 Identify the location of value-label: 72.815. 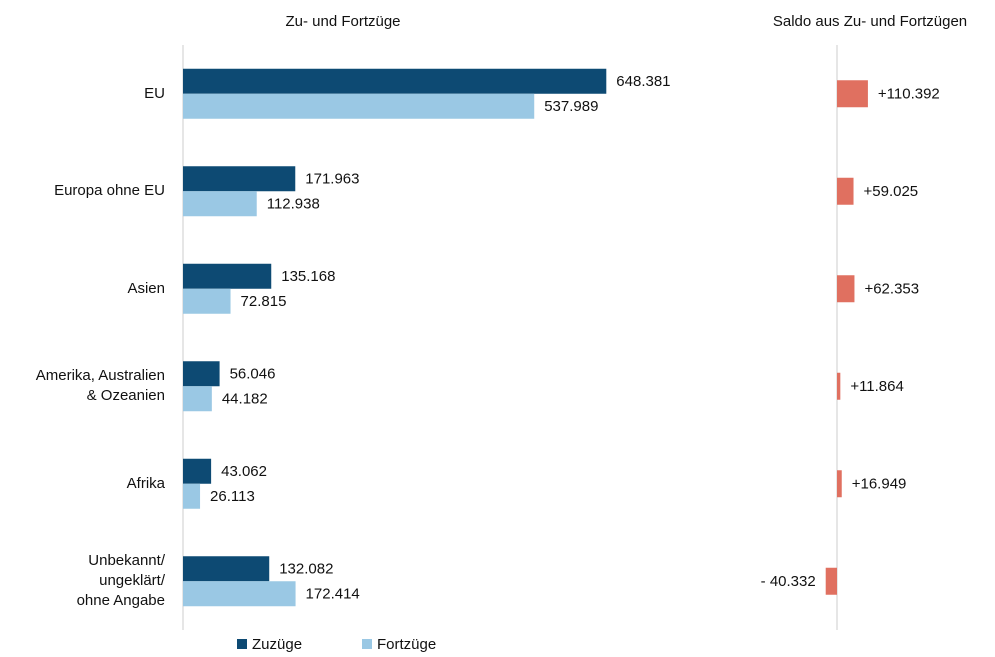
(264, 301).